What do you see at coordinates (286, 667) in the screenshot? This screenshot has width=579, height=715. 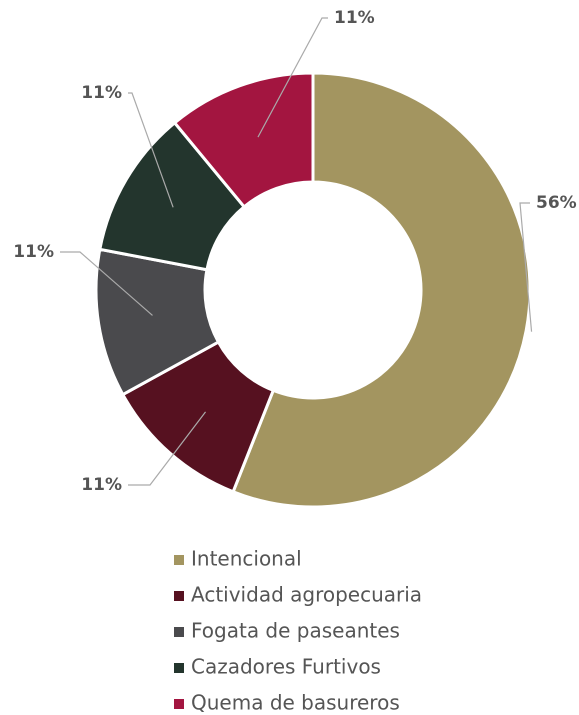 I see `legend-label: Cazadores Furtivos` at bounding box center [286, 667].